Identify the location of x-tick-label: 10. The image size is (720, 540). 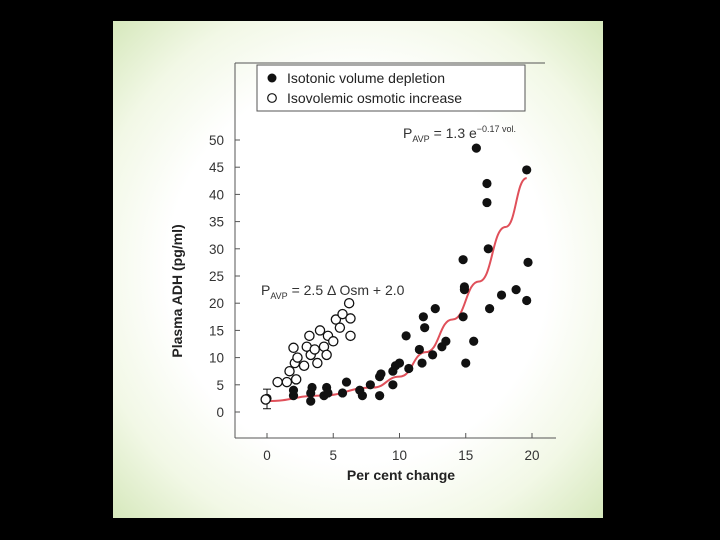
(399, 455).